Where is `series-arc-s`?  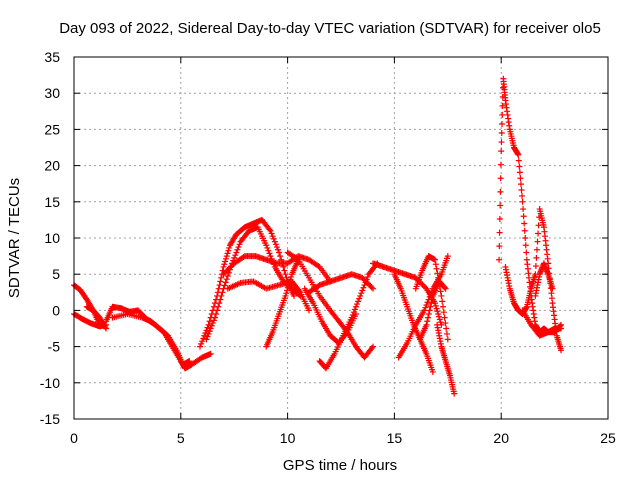
series-arc-s is located at coordinates (433, 310).